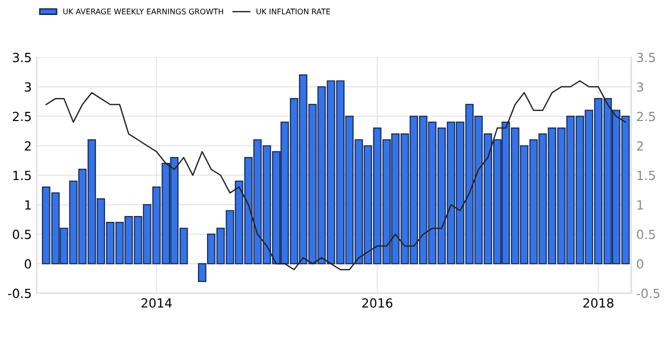  I want to click on y-tick-label: -0.5, so click(19, 293).